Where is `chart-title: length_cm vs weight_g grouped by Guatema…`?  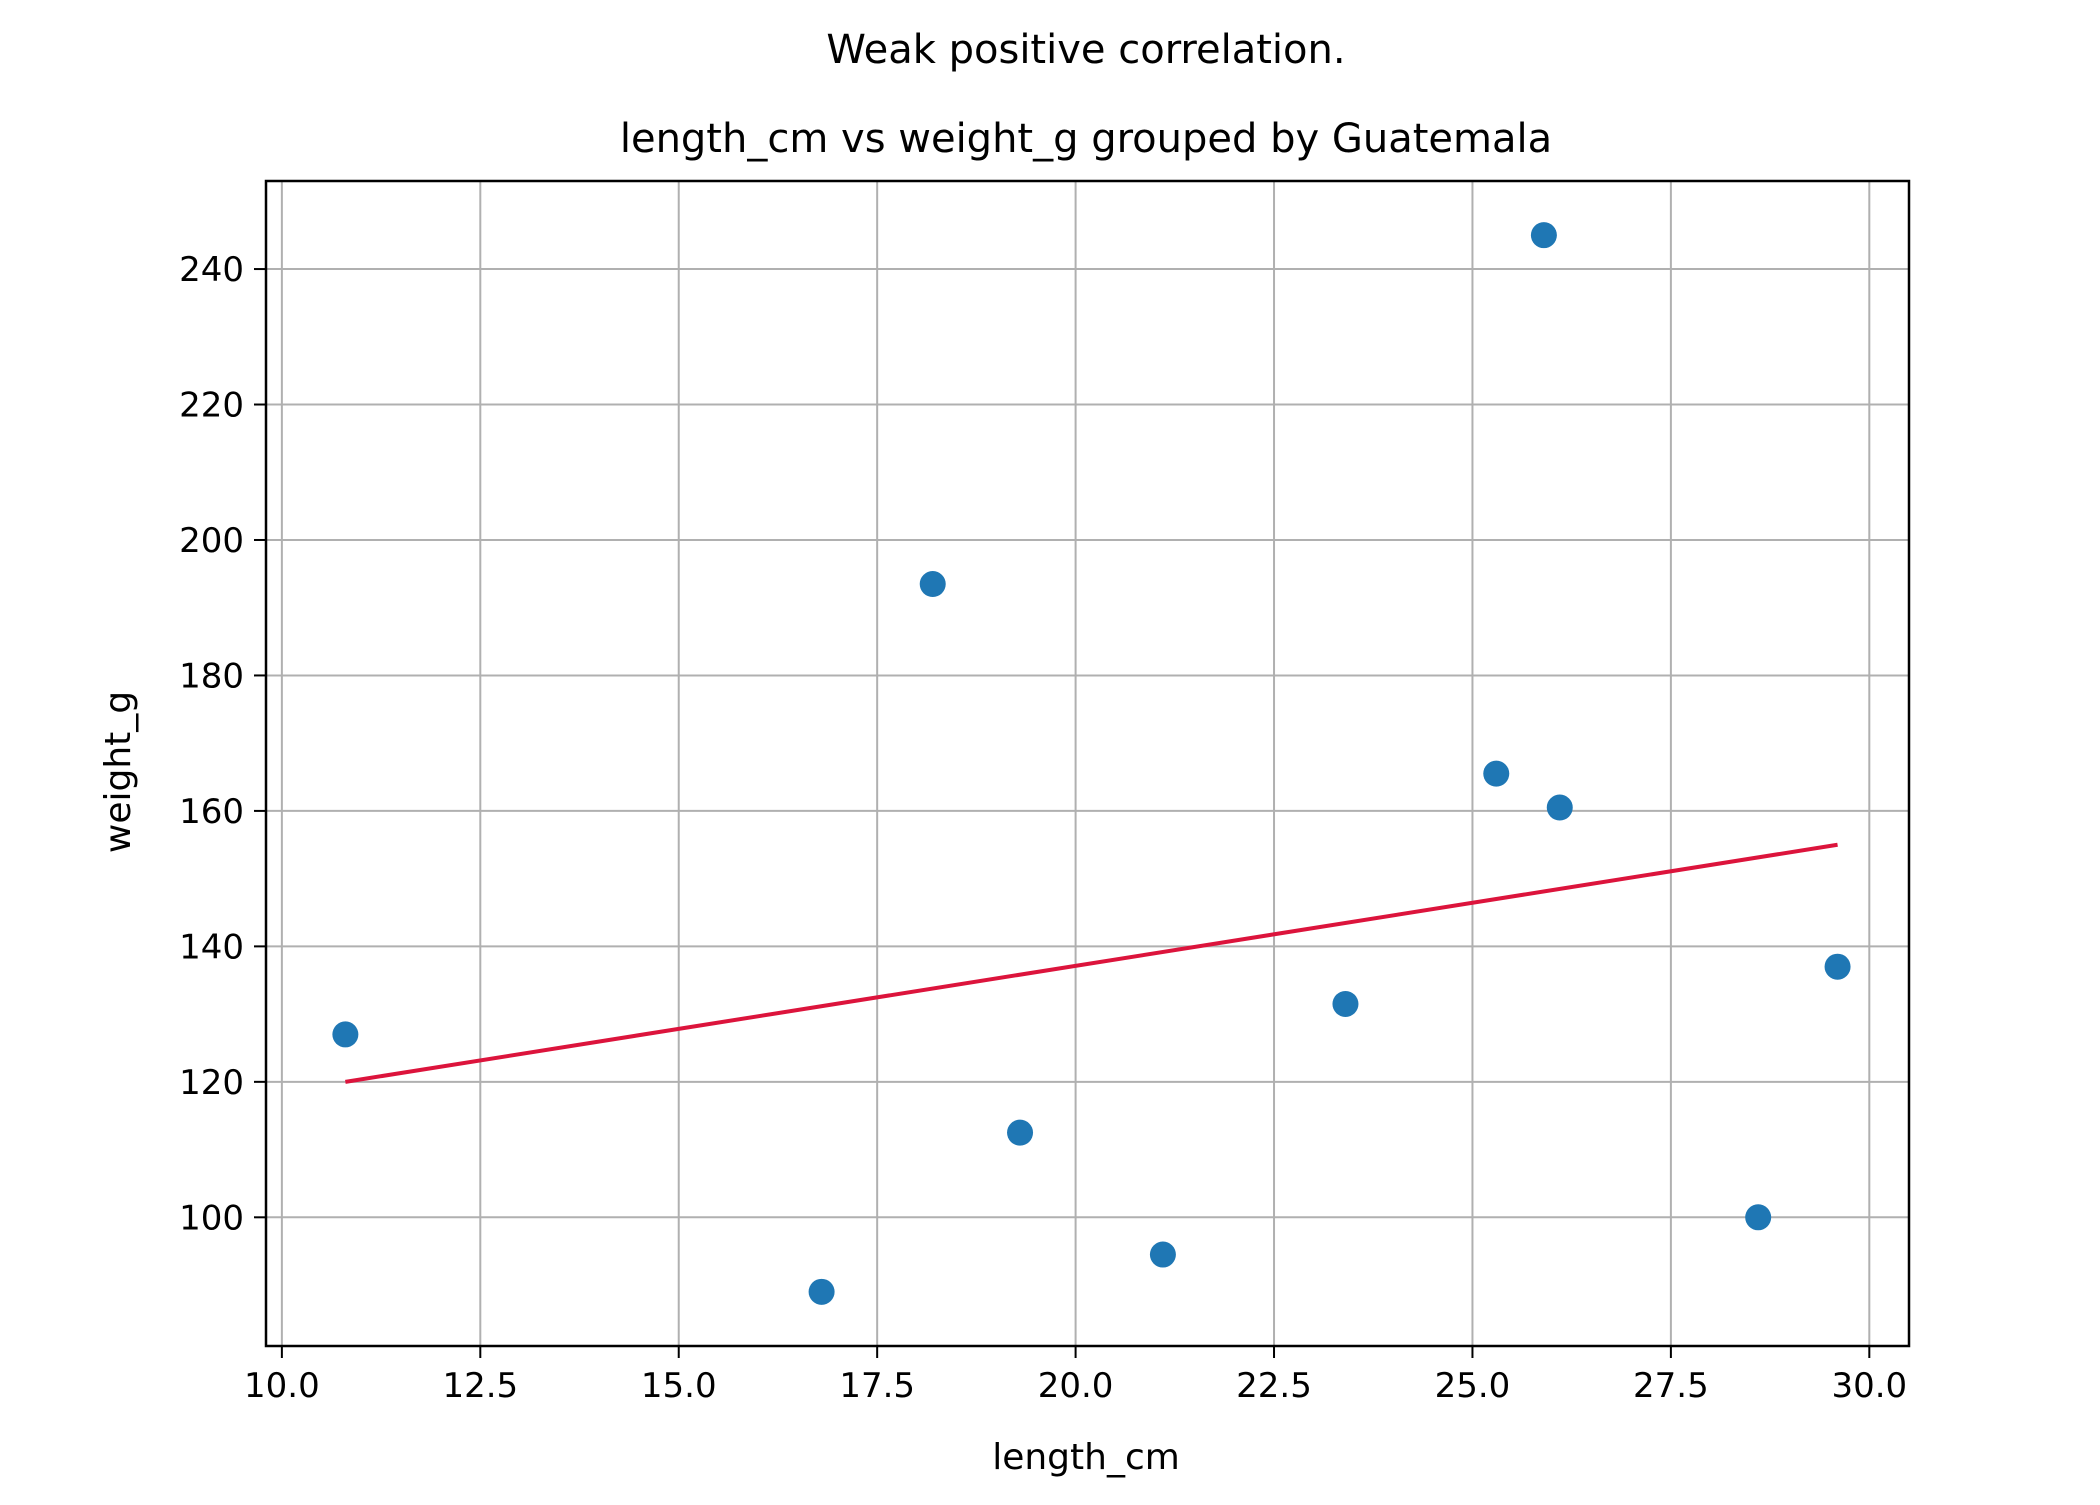 chart-title: length_cm vs weight_g grouped by Guatema… is located at coordinates (1086, 139).